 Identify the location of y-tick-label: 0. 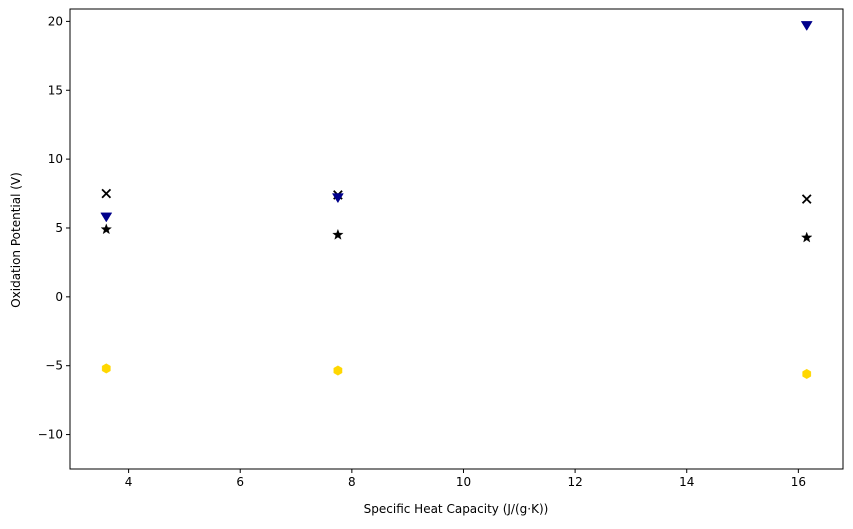
(59, 297).